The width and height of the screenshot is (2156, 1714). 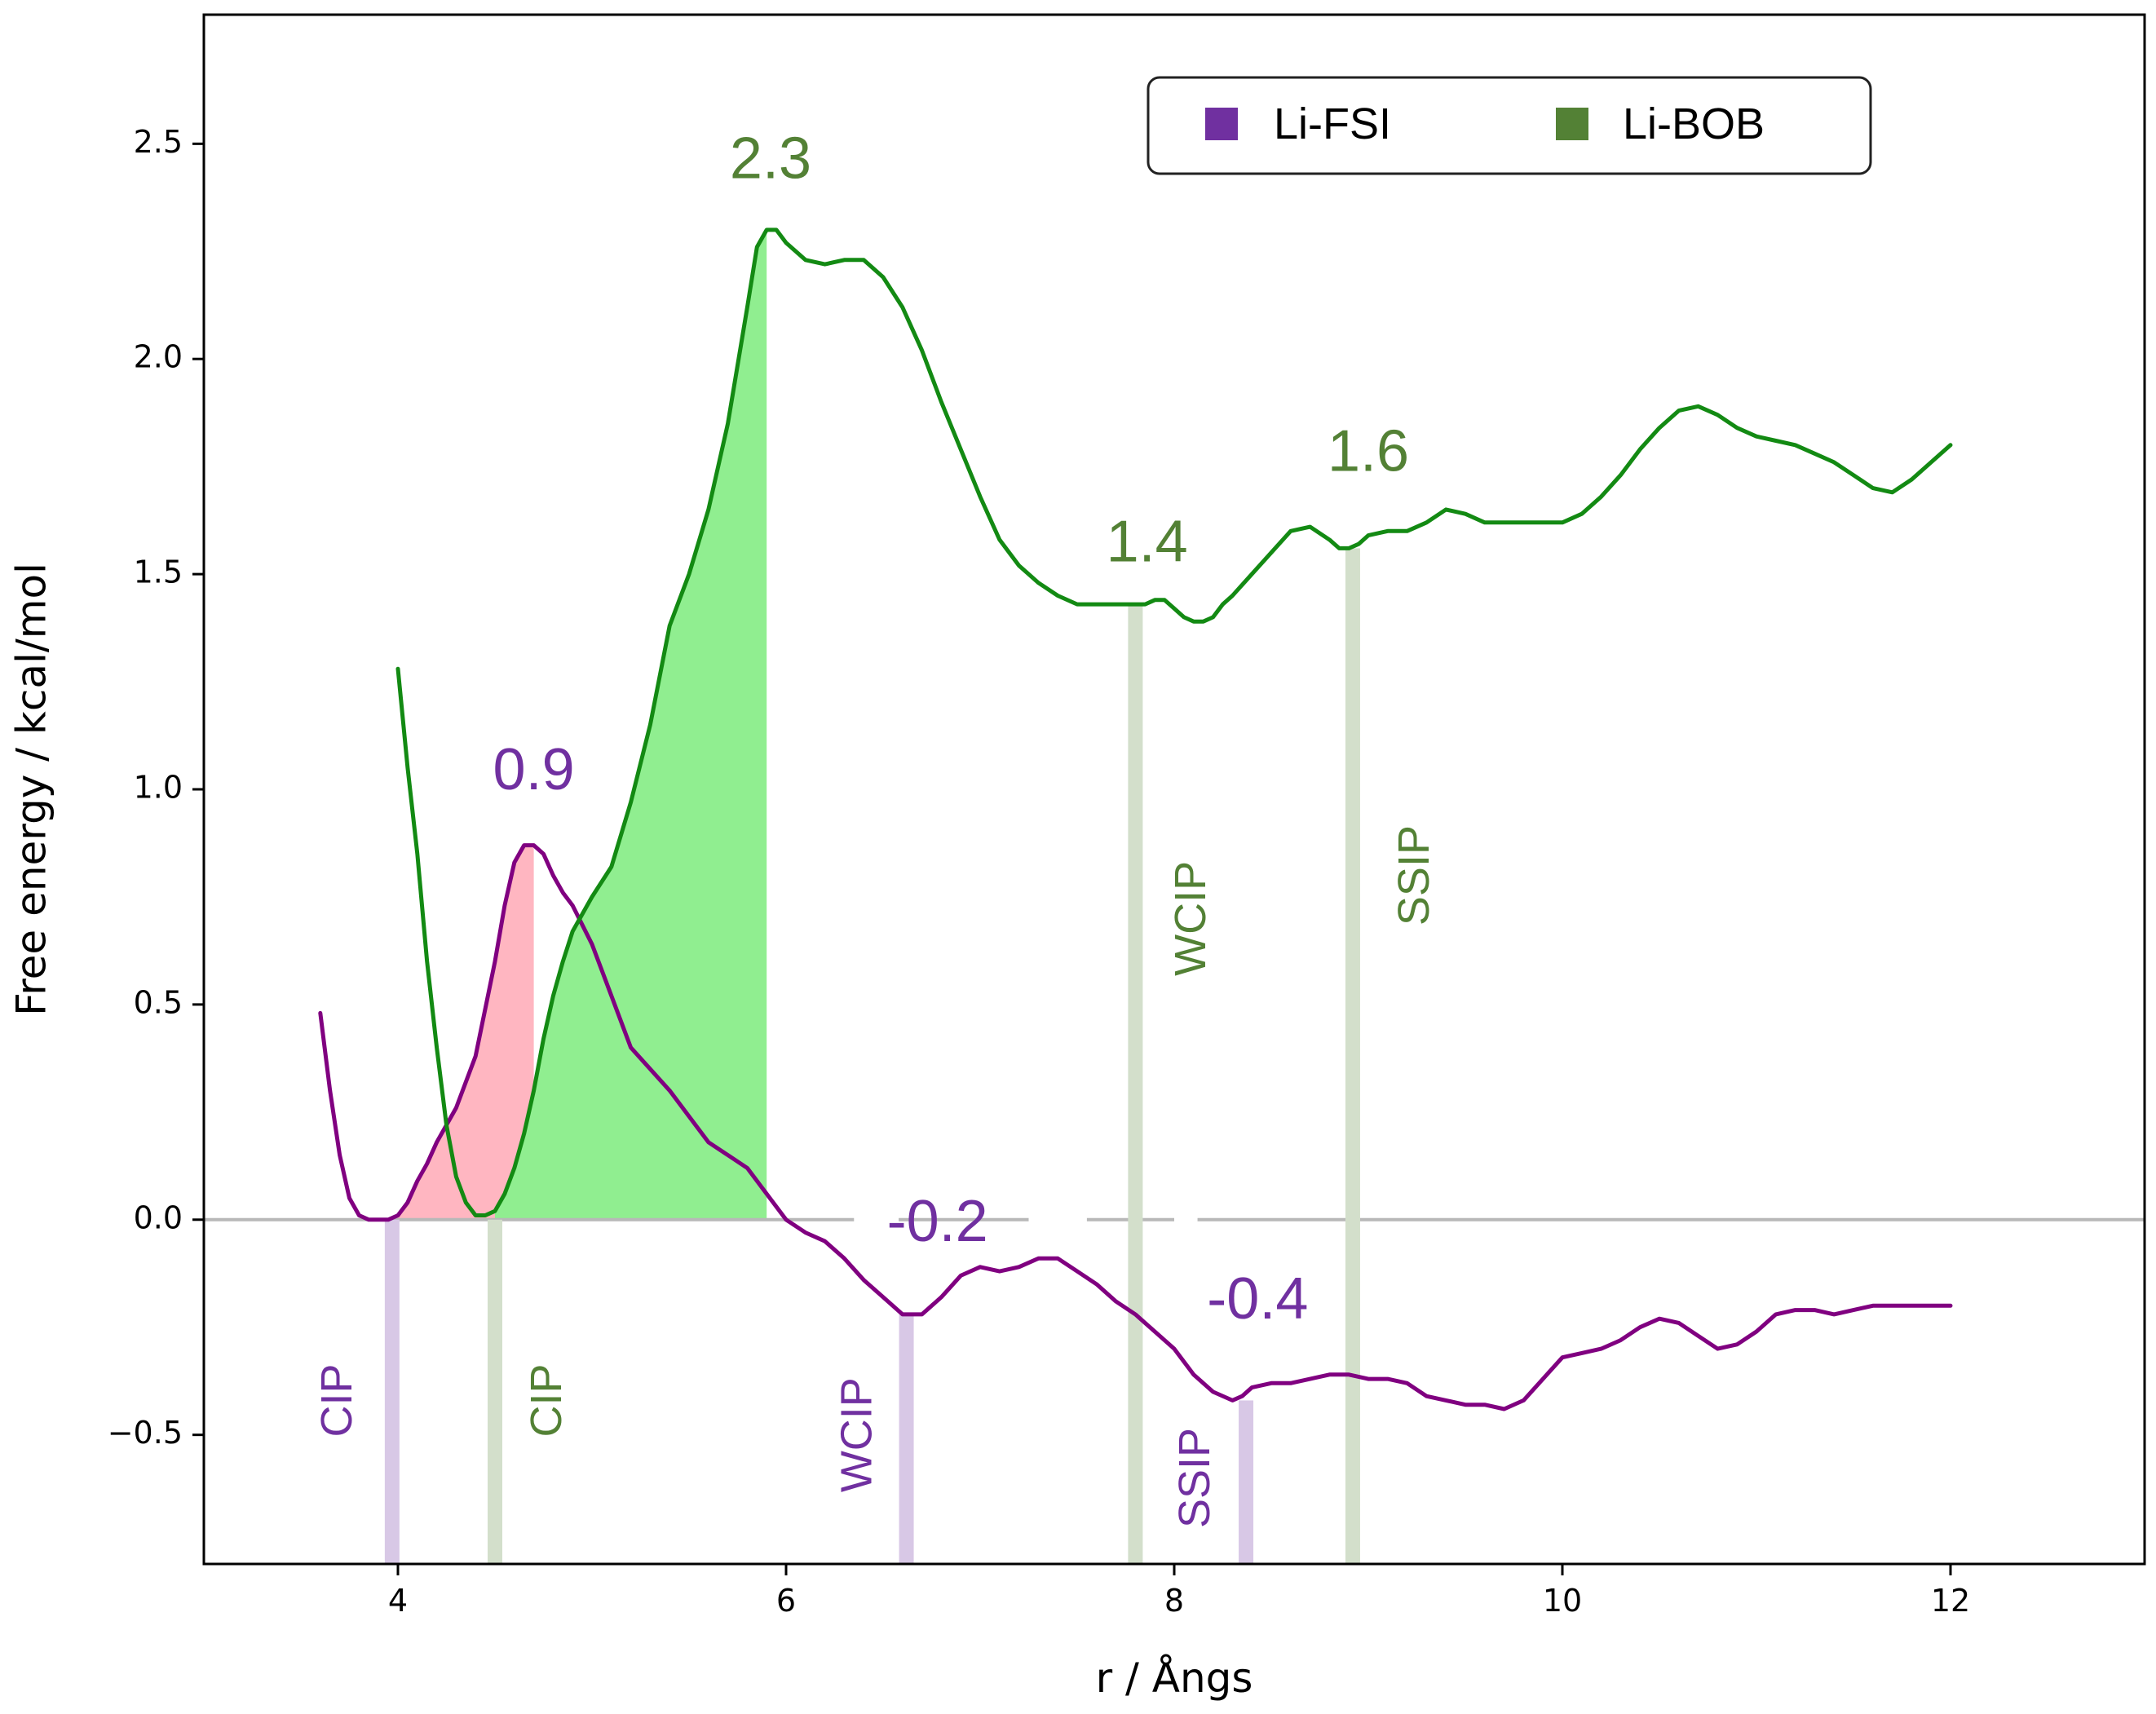 What do you see at coordinates (1562, 1601) in the screenshot?
I see `x-tick-label: 10` at bounding box center [1562, 1601].